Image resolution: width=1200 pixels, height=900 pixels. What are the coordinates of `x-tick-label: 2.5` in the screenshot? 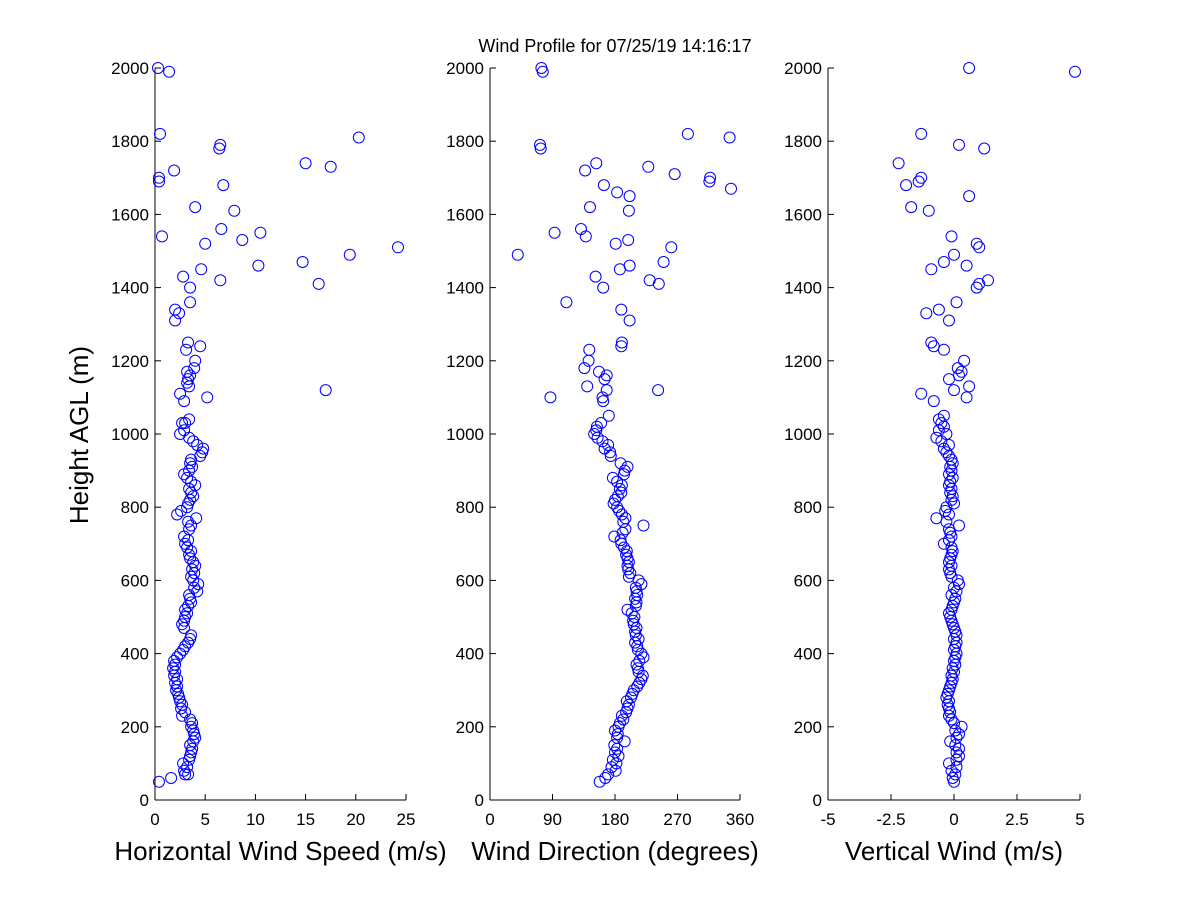 It's located at (1017, 819).